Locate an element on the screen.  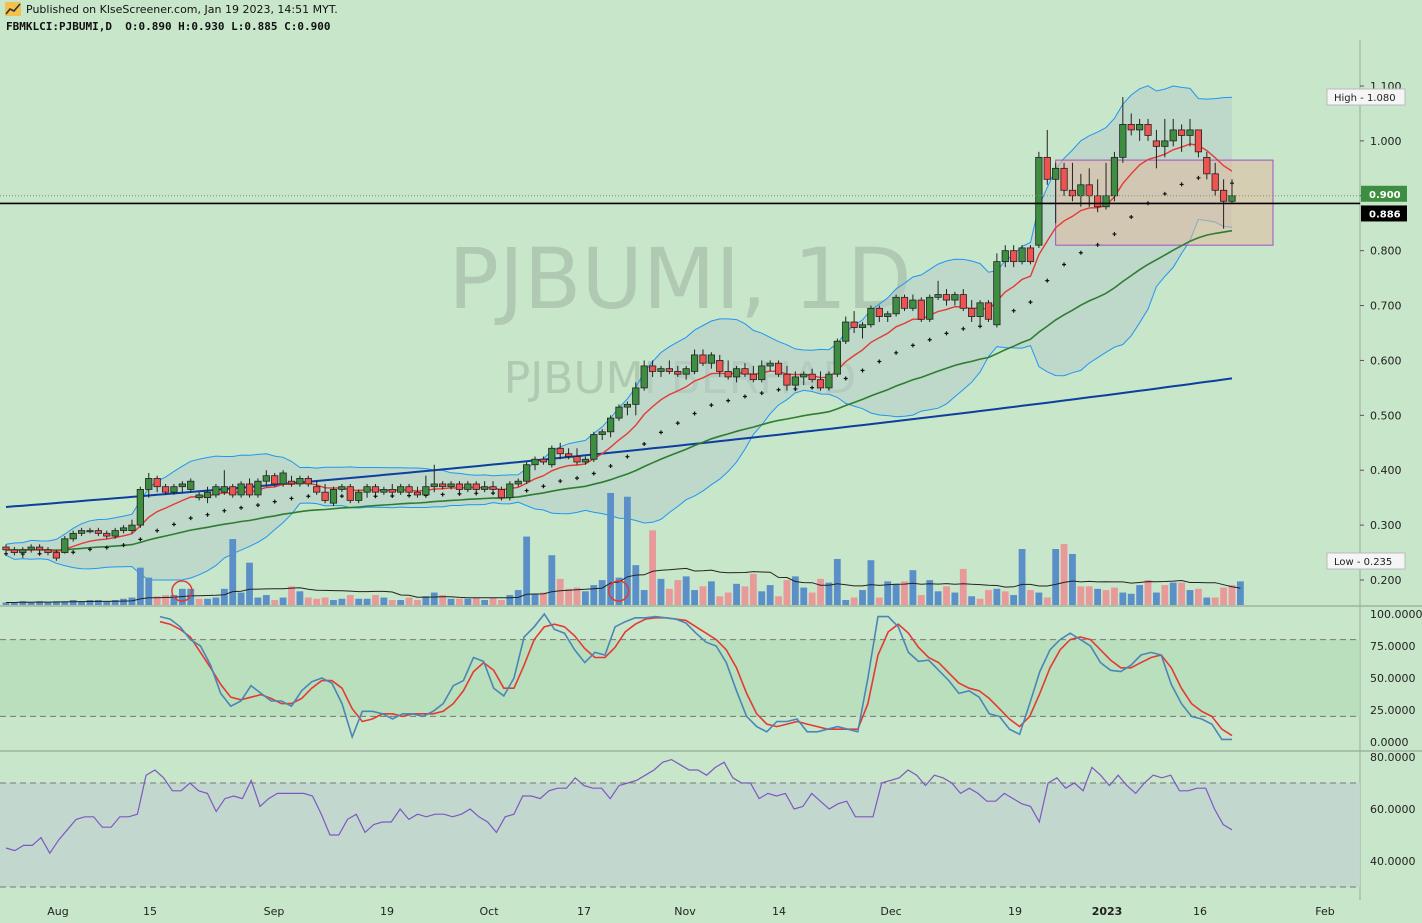
x-tick-label: Aug is located at coordinates (57, 911).